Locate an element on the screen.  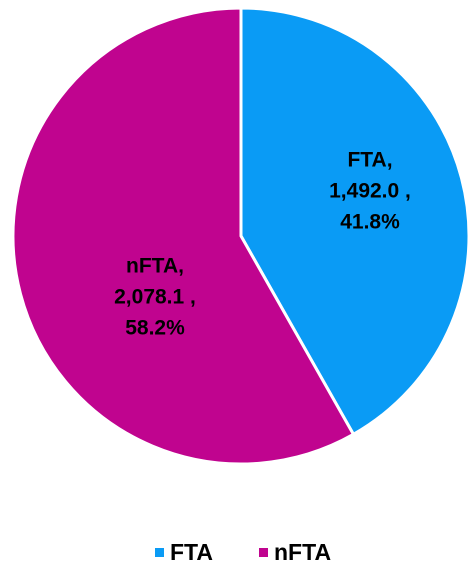
data-label-category: FTA, is located at coordinates (369, 160).